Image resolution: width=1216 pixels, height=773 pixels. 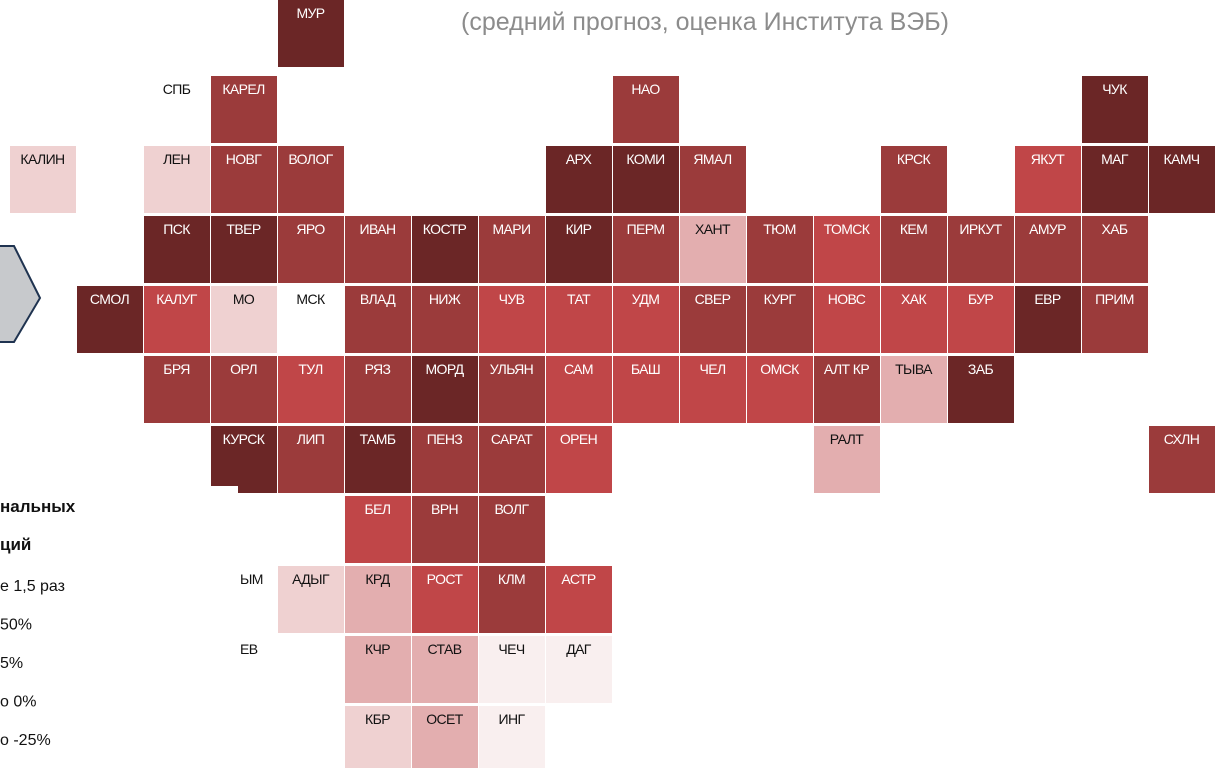 I want to click on tile-label: МОРД, so click(x=444, y=369).